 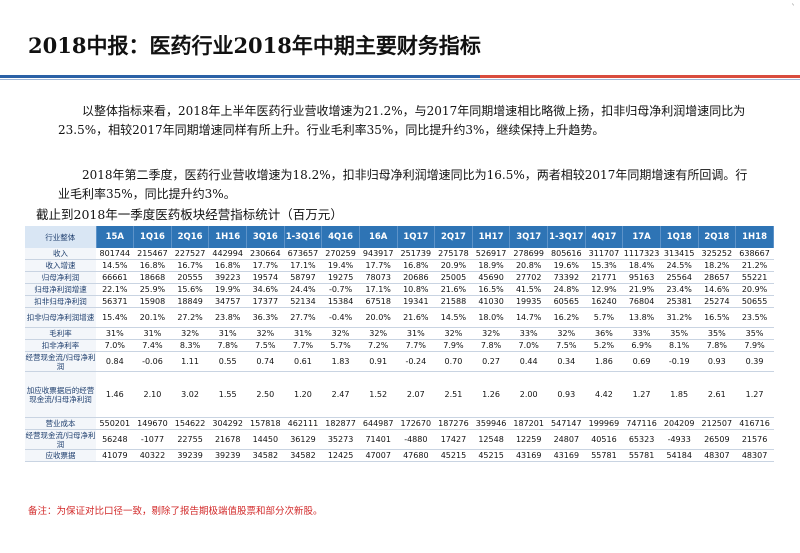 What do you see at coordinates (566, 317) in the screenshot?
I see `table-cell: 16.2%` at bounding box center [566, 317].